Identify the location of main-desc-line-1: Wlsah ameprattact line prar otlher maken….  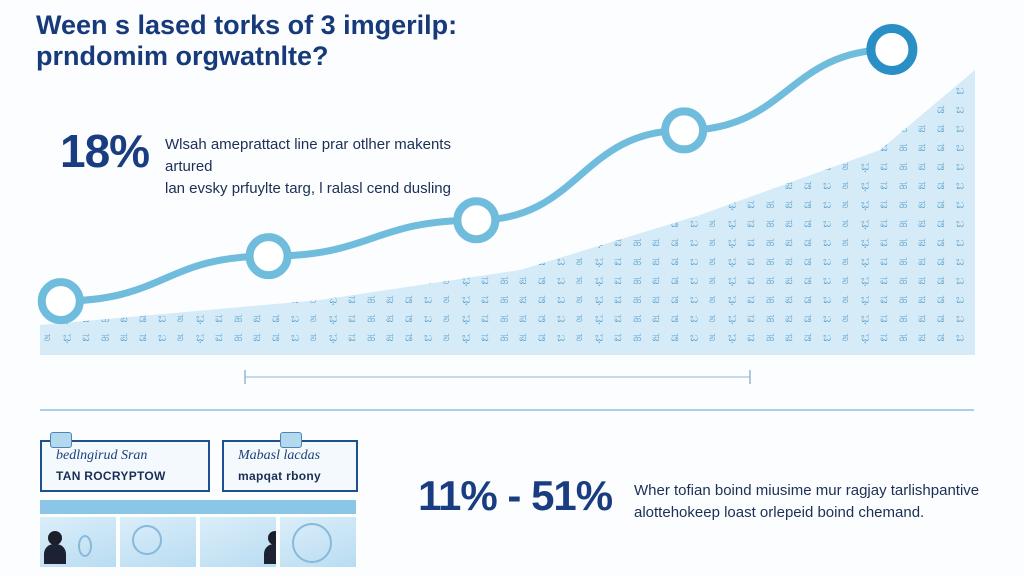
(308, 155).